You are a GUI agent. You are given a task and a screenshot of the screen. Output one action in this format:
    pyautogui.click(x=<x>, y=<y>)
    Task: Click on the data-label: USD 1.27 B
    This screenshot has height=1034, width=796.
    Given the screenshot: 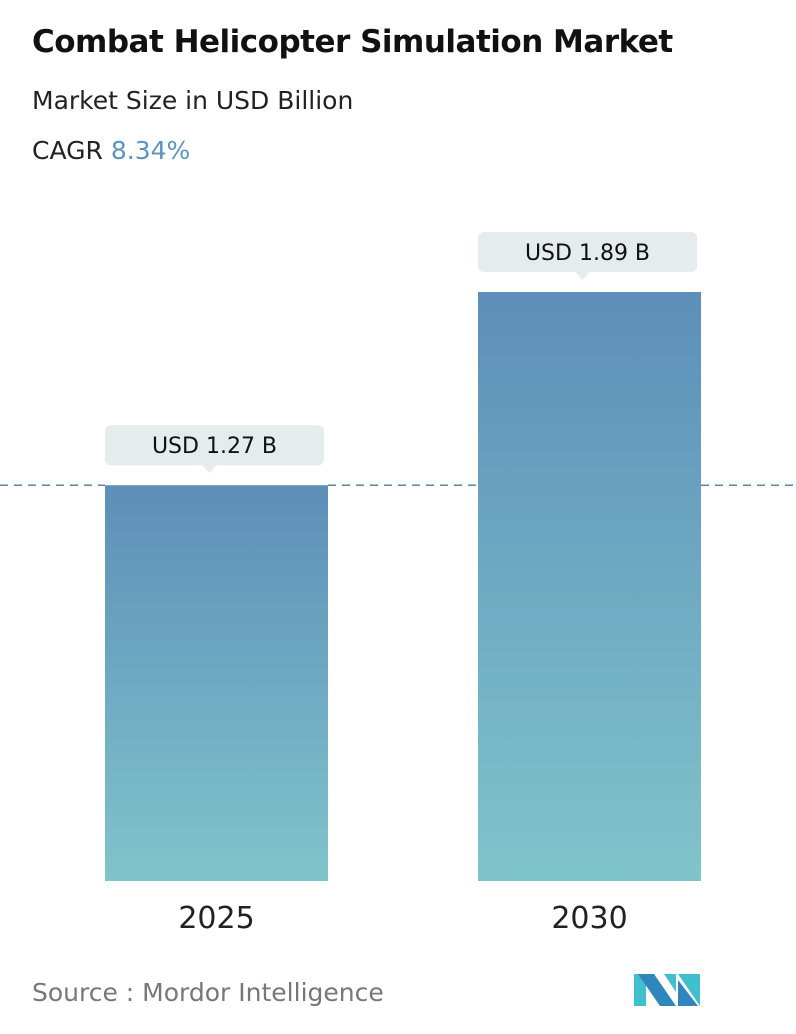 What is the action you would take?
    pyautogui.click(x=214, y=446)
    